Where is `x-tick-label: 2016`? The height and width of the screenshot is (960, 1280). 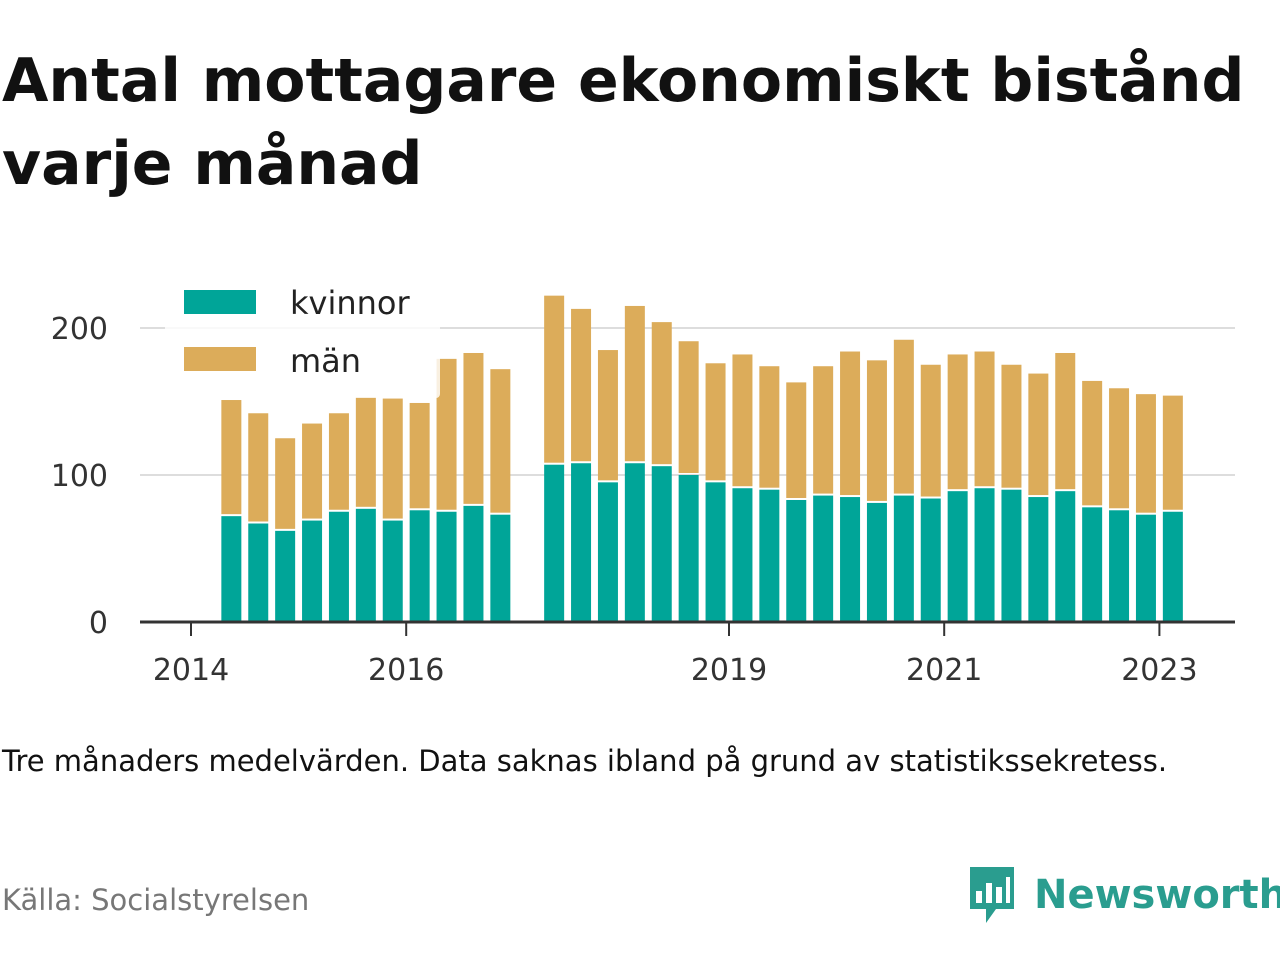 x-tick-label: 2016 is located at coordinates (406, 670).